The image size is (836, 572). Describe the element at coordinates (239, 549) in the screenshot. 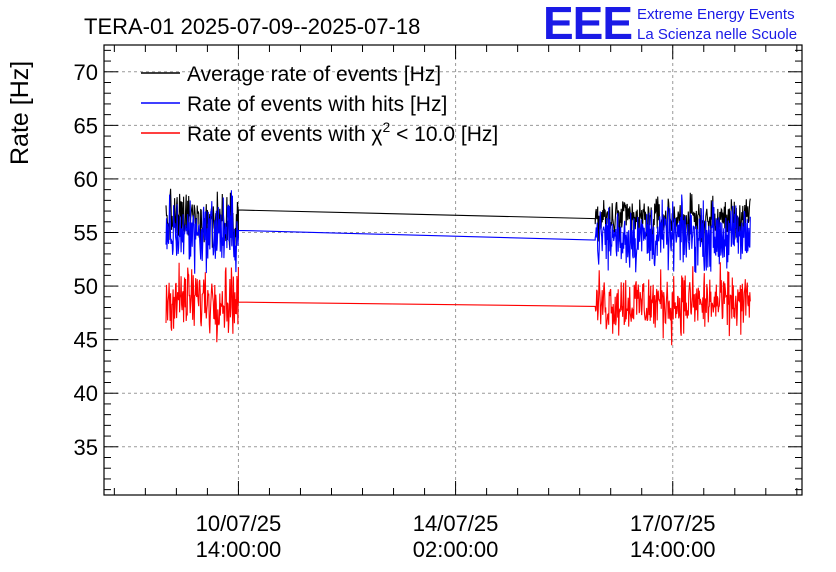

I see `x-tick-label-time-0: 14:00:00` at that location.